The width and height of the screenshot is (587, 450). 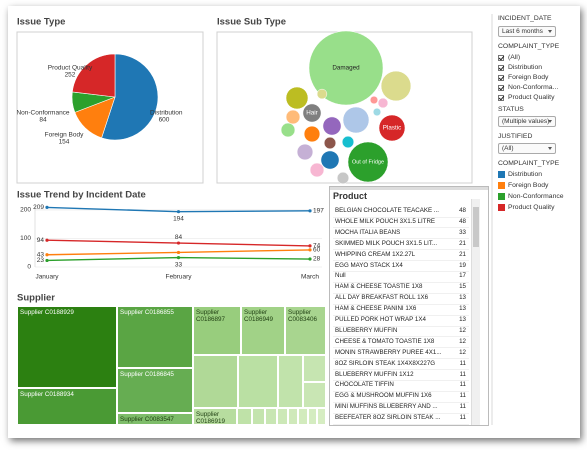 What do you see at coordinates (531, 97) in the screenshot?
I see `checkbox-label: Product Quality` at bounding box center [531, 97].